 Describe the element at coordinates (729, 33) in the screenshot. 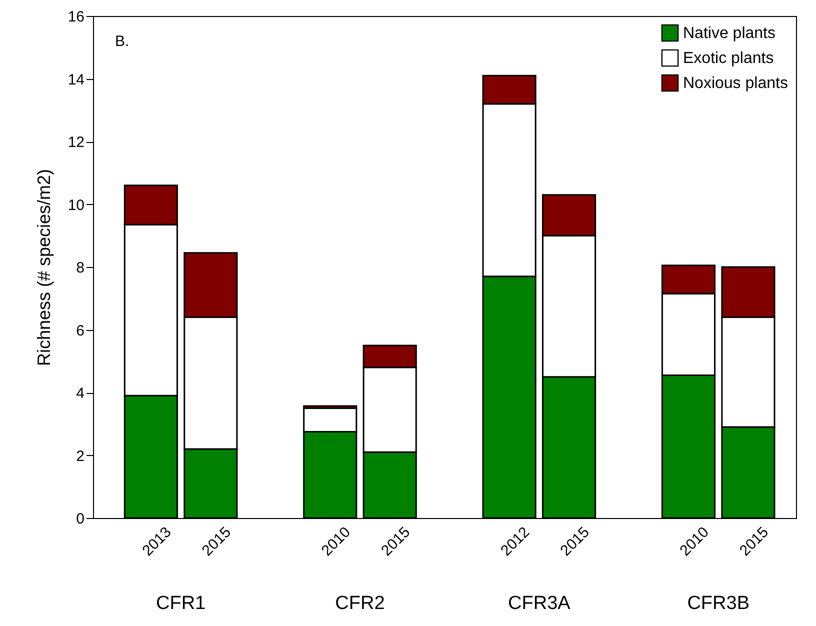

I see `legend-label: Native plants` at that location.